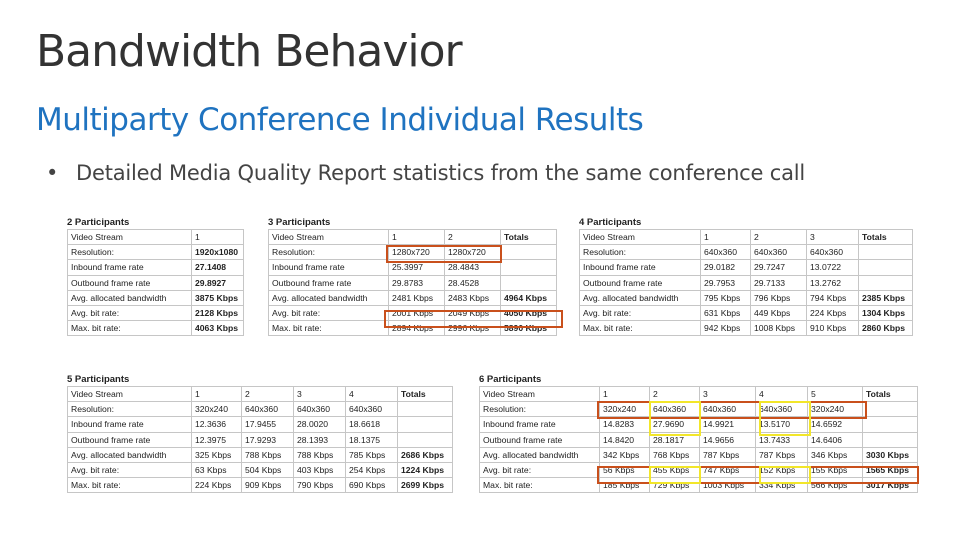 The image size is (979, 551). What do you see at coordinates (624, 424) in the screenshot?
I see `table-cell: 14.8283` at bounding box center [624, 424].